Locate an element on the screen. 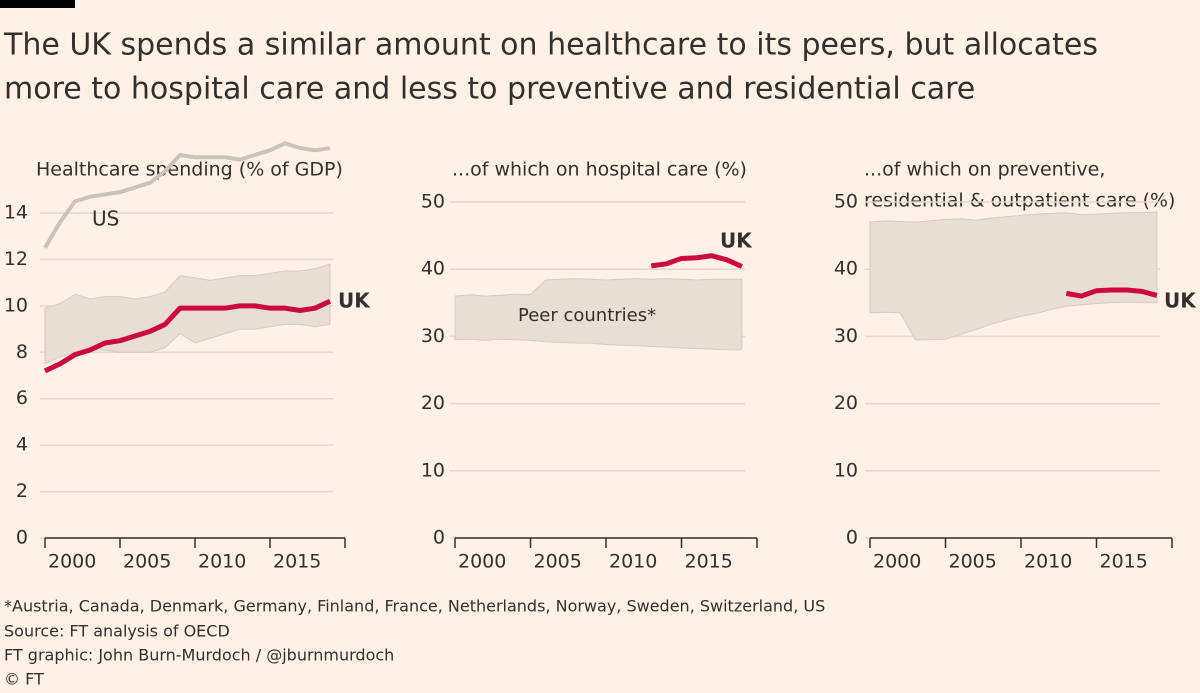 This screenshot has height=693, width=1200. y-tick-label: 8 is located at coordinates (22, 352).